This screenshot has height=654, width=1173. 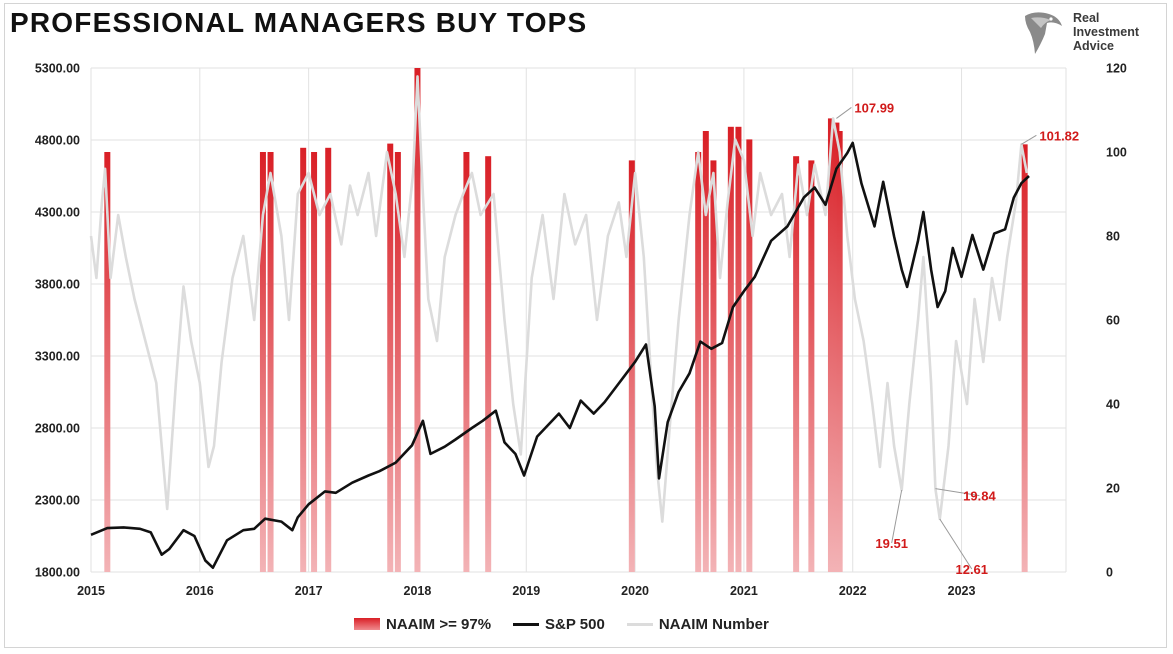 What do you see at coordinates (57, 501) in the screenshot?
I see `left-axis-tick-label: 2300.00` at bounding box center [57, 501].